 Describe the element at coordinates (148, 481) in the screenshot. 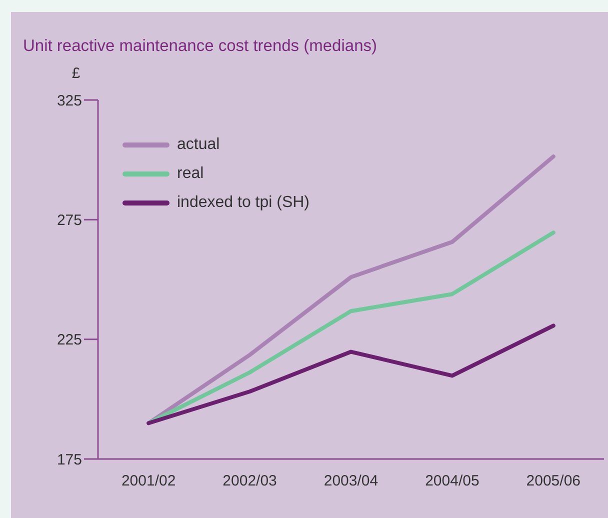

I see `x-tick-label: 2001/02` at that location.